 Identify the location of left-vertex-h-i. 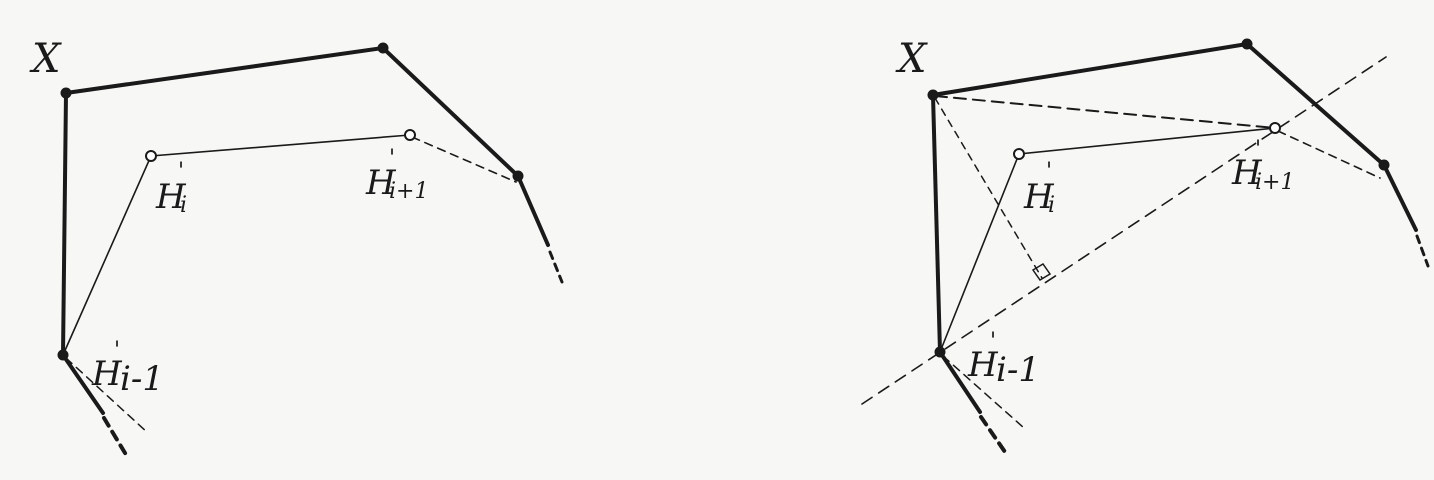
(151, 156).